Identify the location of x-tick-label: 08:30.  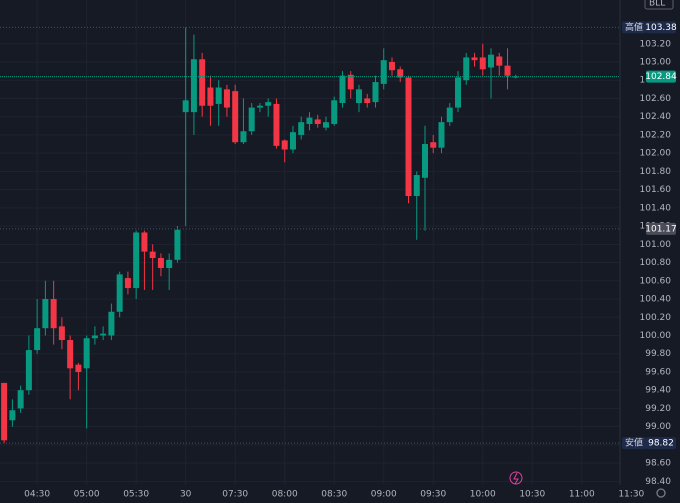
(334, 495).